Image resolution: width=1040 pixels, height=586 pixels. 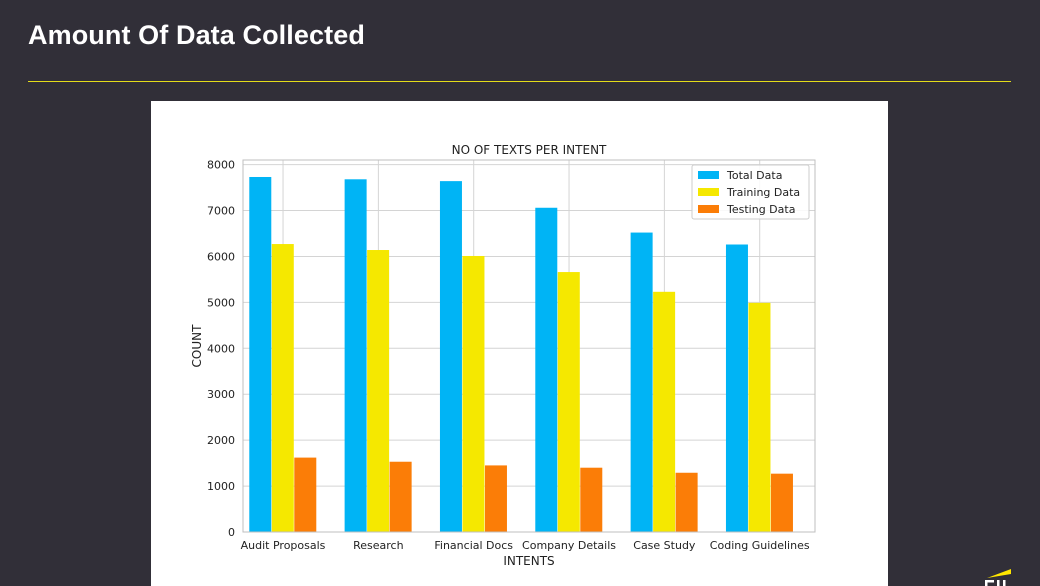 I want to click on ey-logo-icon, so click(x=998, y=577).